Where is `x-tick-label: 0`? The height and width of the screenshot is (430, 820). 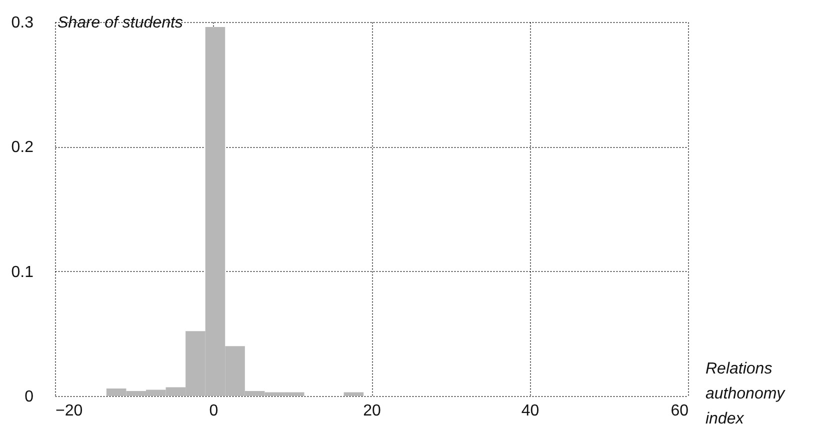
x-tick-label: 0 is located at coordinates (213, 411).